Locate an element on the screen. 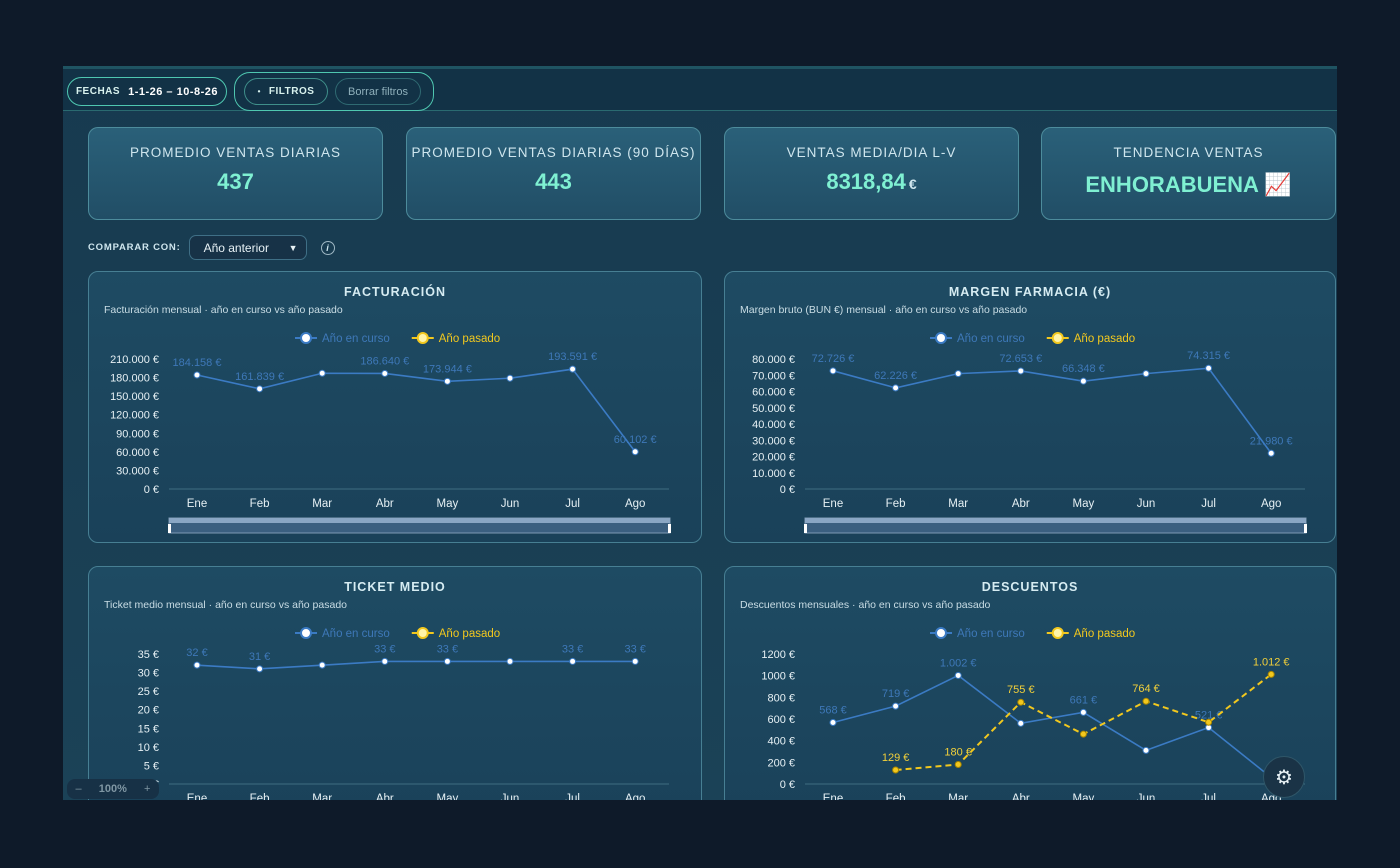 Image resolution: width=1400 pixels, height=868 pixels. kpi-unit: € is located at coordinates (912, 184).